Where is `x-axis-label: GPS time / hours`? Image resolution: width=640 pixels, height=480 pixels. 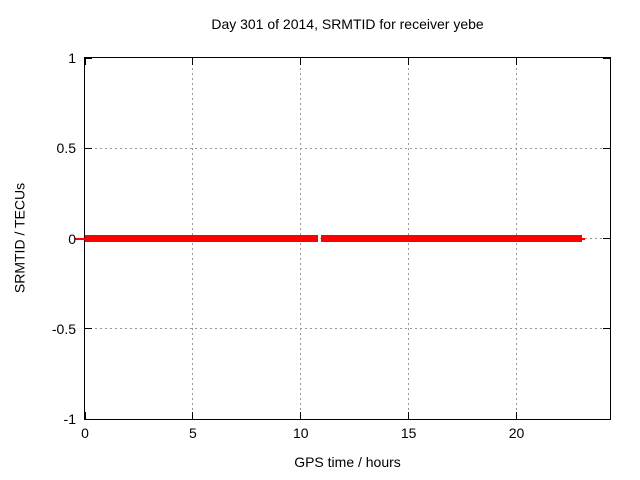 x-axis-label: GPS time / hours is located at coordinates (347, 462).